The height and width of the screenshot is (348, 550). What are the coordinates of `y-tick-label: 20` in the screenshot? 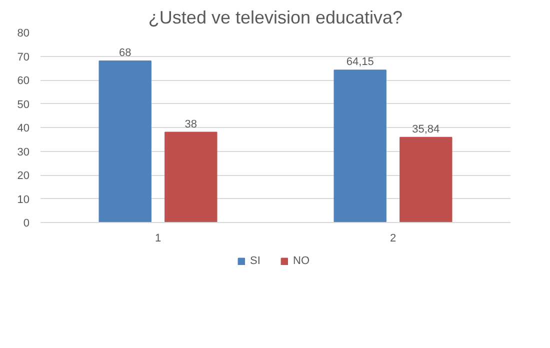 It's located at (23, 176).